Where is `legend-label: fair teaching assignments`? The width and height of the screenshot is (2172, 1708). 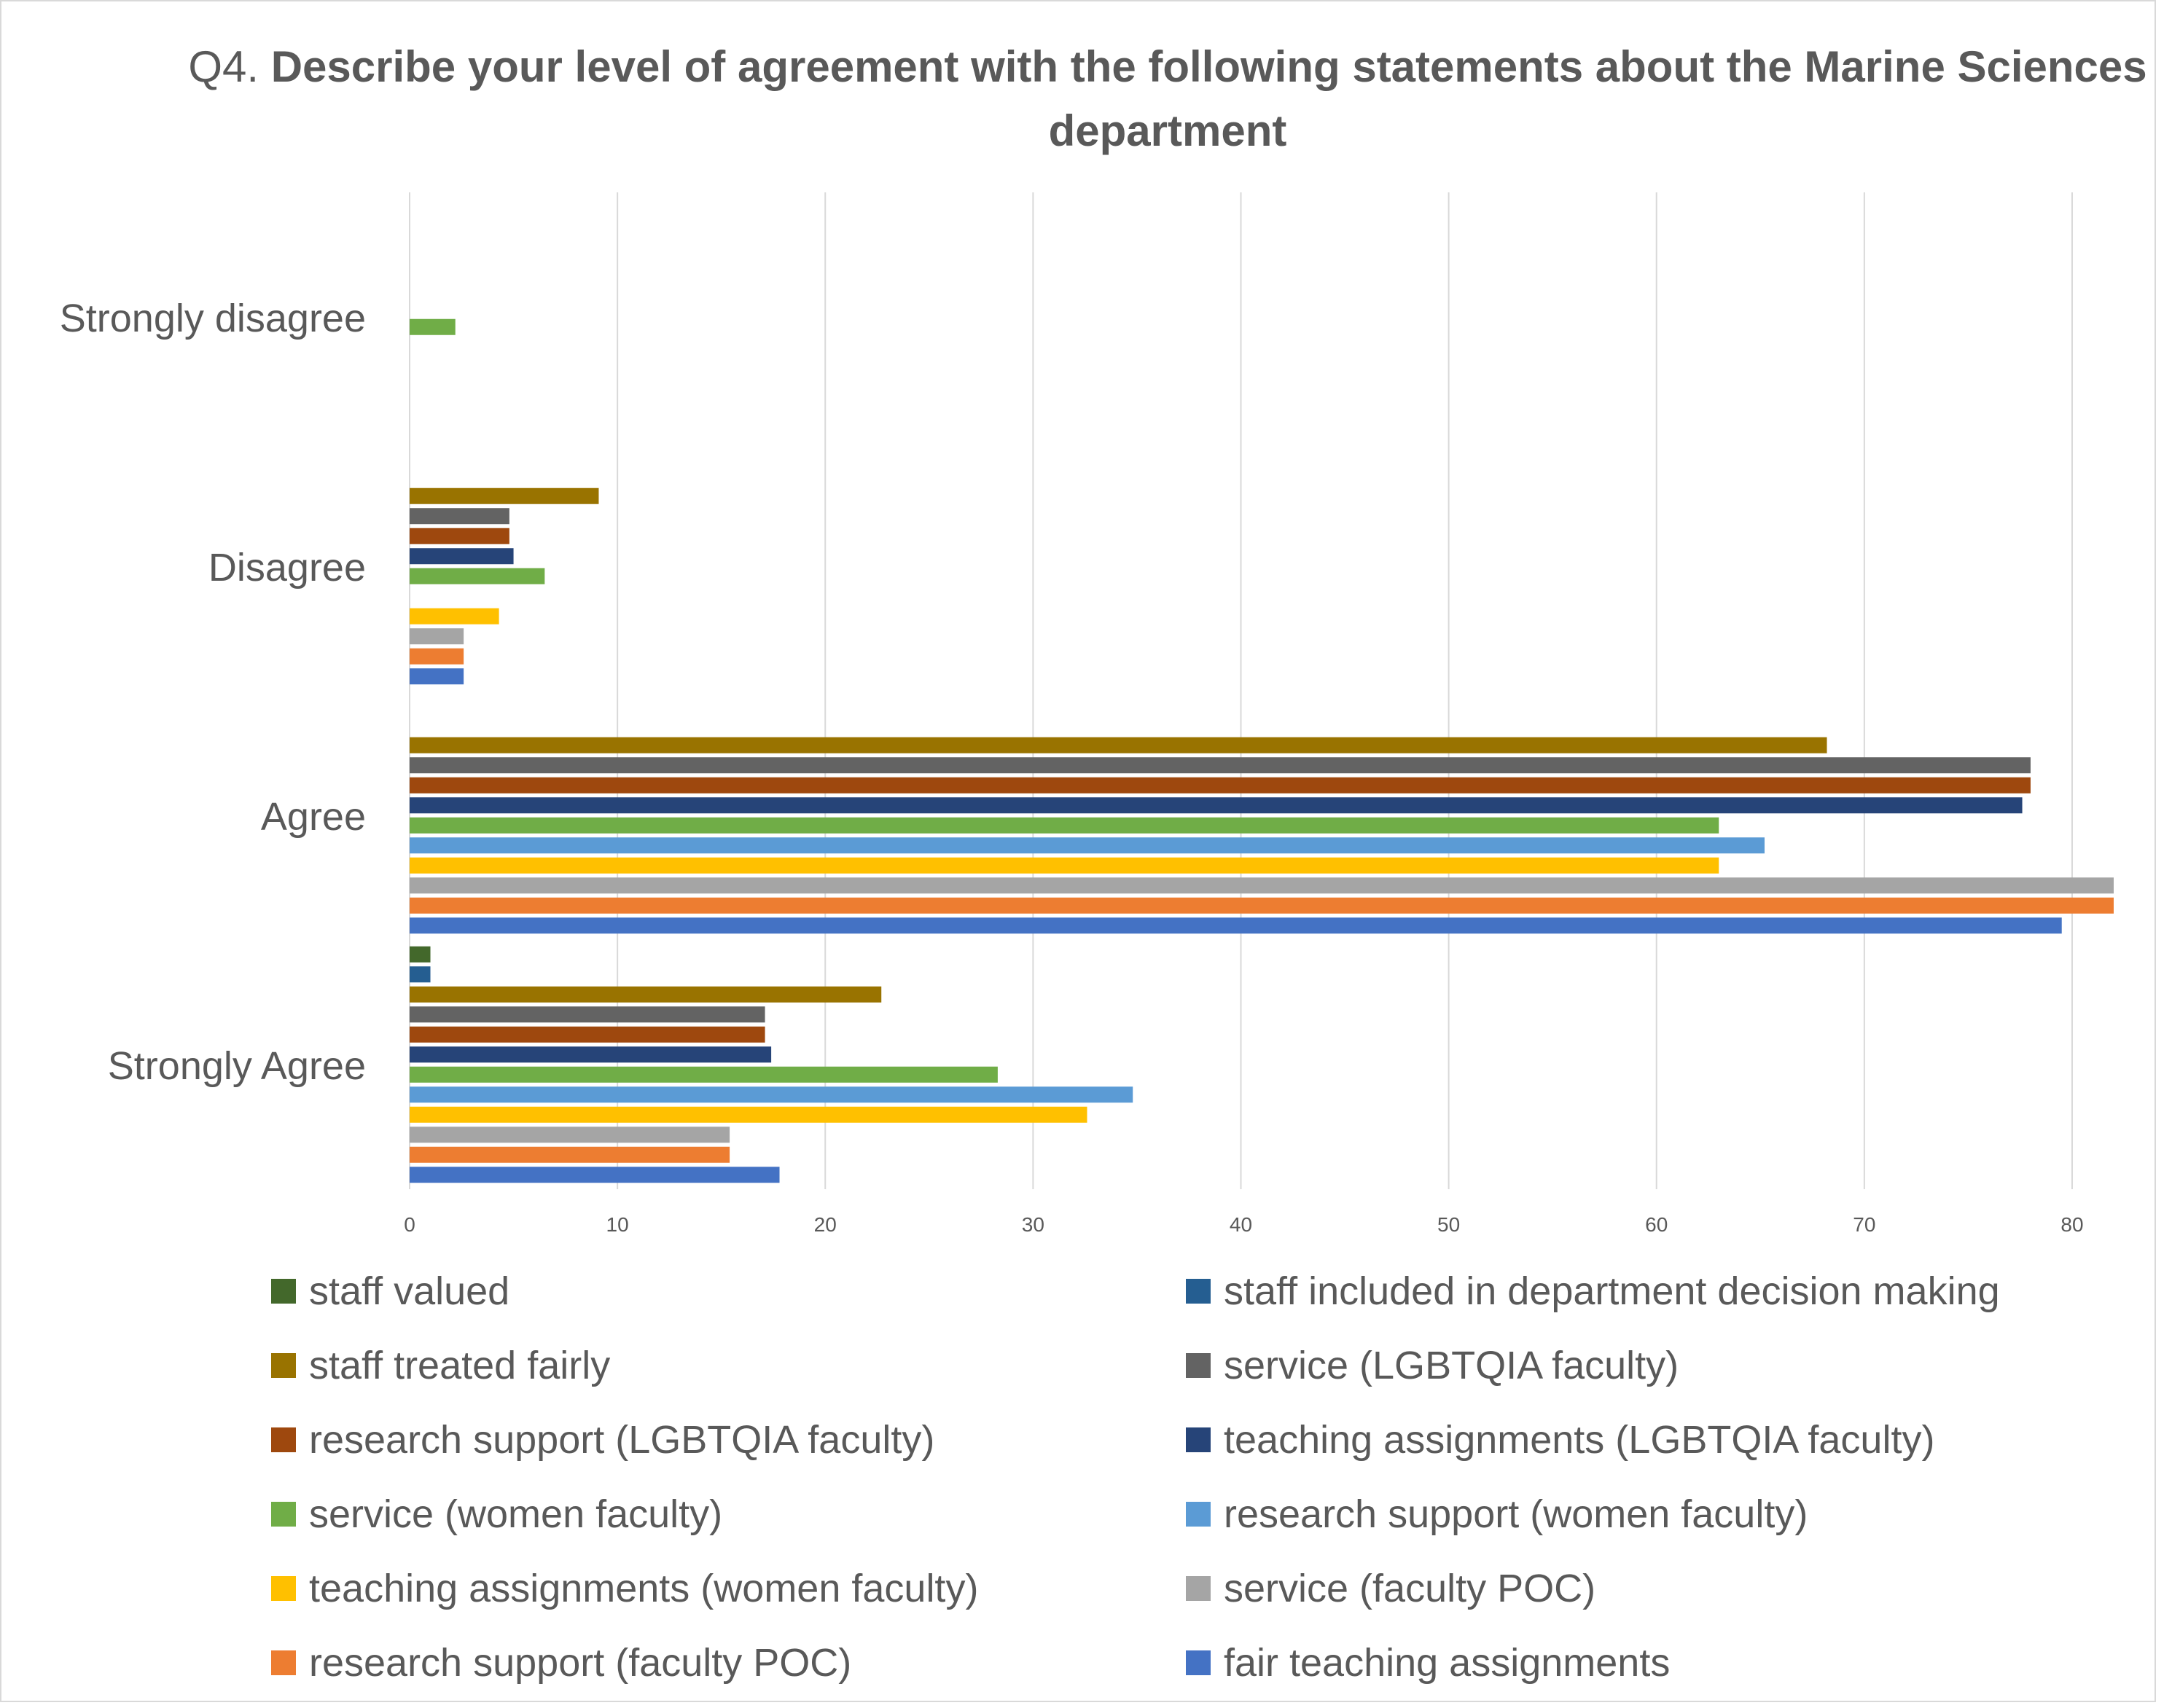
legend-label: fair teaching assignments is located at coordinates (1447, 1663).